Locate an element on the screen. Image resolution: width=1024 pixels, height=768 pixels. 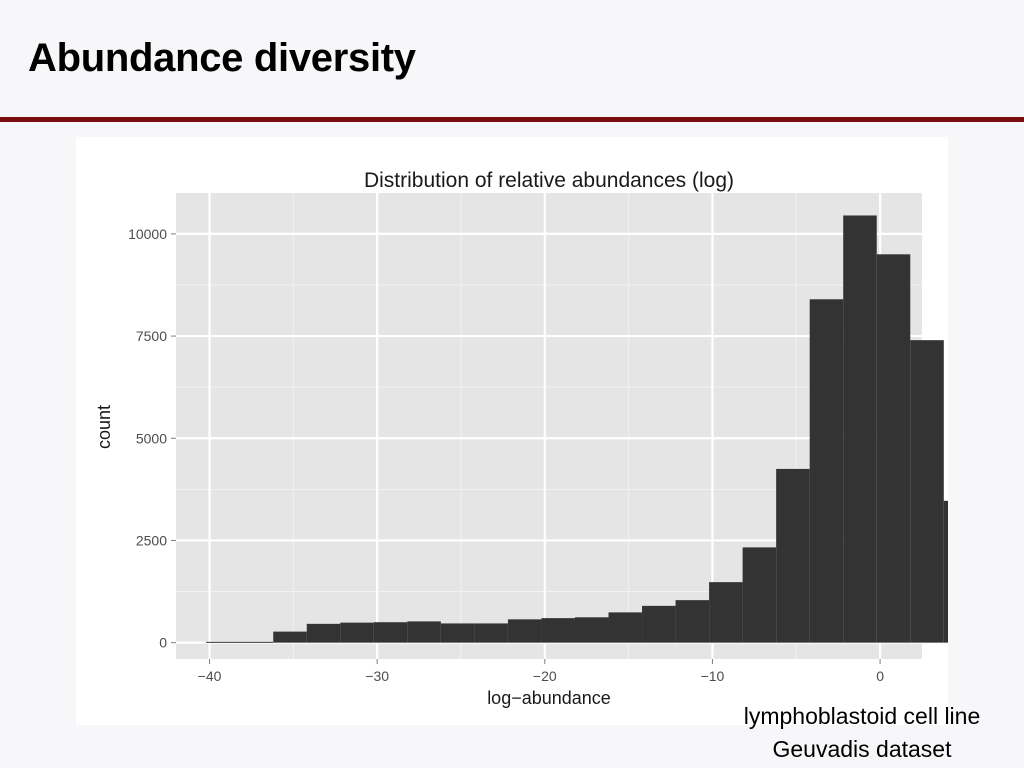
slide-title: Abundance diversity is located at coordinates (222, 58).